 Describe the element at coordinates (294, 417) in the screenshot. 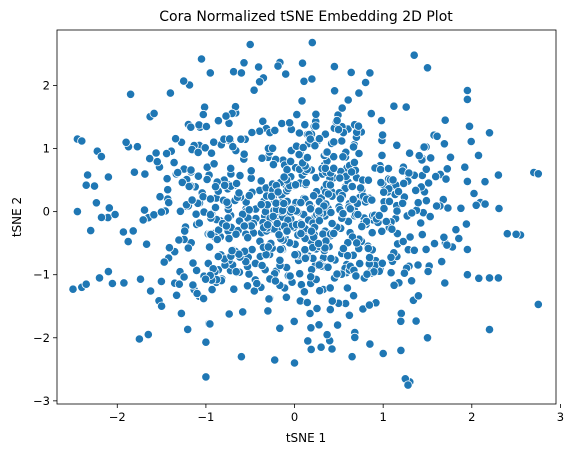

I see `x-tick-label: 0` at that location.